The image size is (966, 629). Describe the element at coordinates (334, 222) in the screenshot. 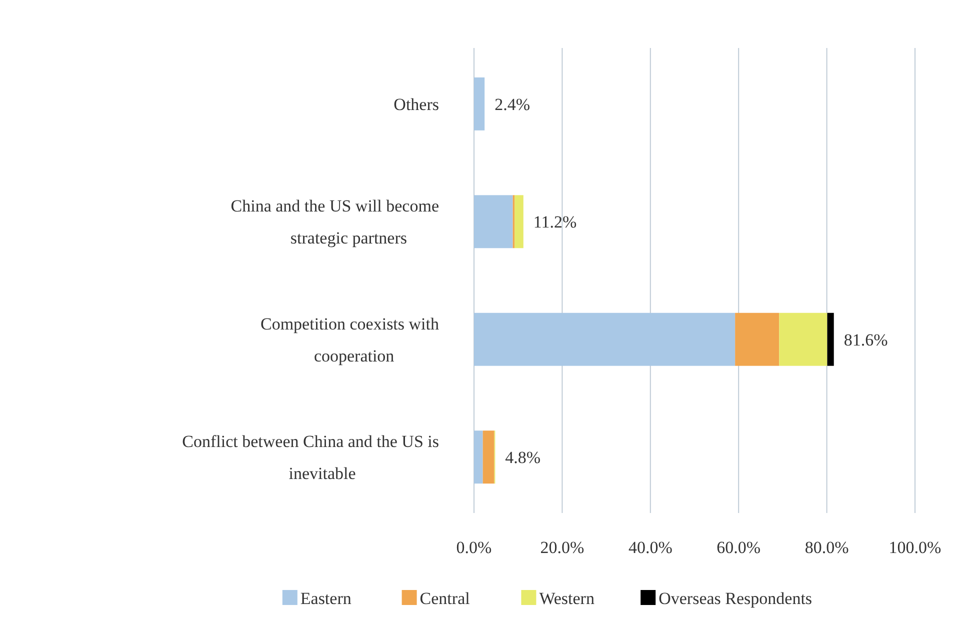

I see `y-tick-label: China and the US will become strategic partners` at that location.